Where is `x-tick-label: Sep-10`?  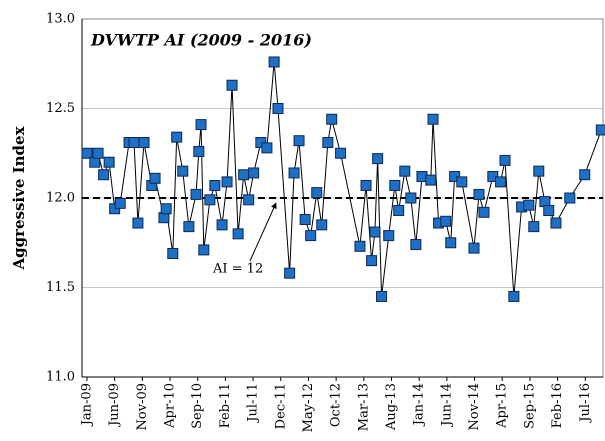
x-tick-label: Sep-10 is located at coordinates (197, 406).